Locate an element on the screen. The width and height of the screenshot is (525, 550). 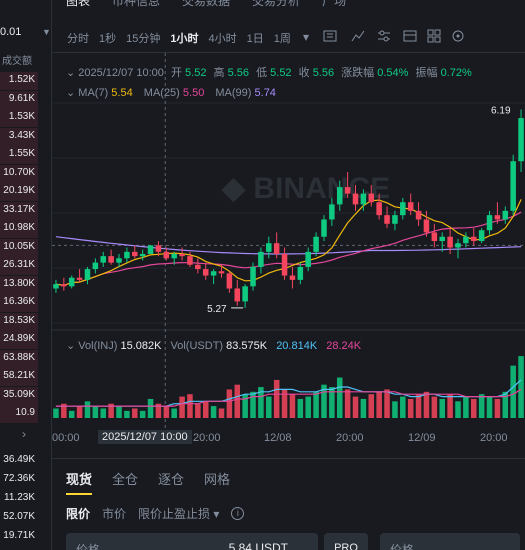
price-input: 价格 5.84 USDT is located at coordinates (192, 541).